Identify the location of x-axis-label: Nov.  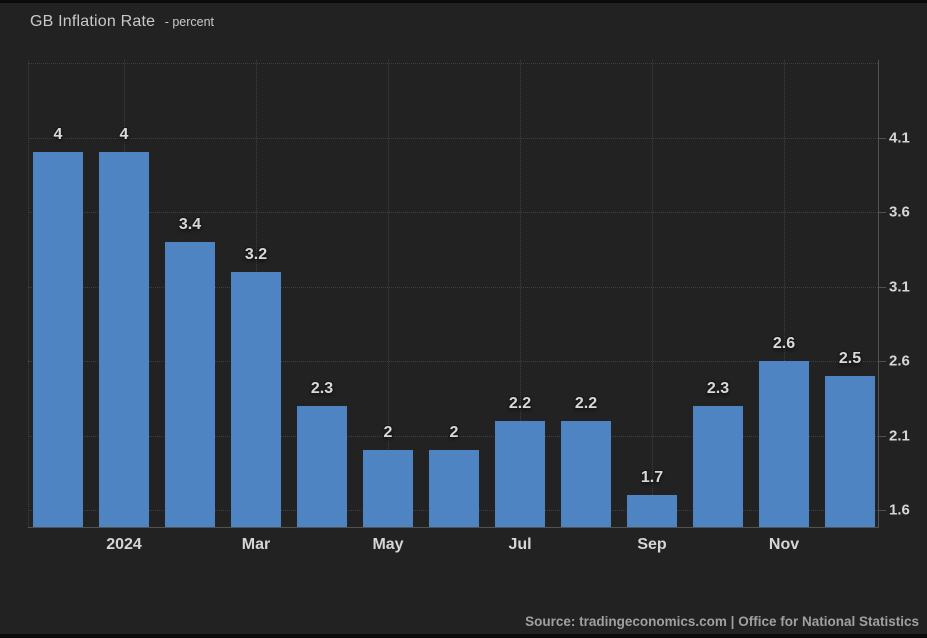
(784, 544).